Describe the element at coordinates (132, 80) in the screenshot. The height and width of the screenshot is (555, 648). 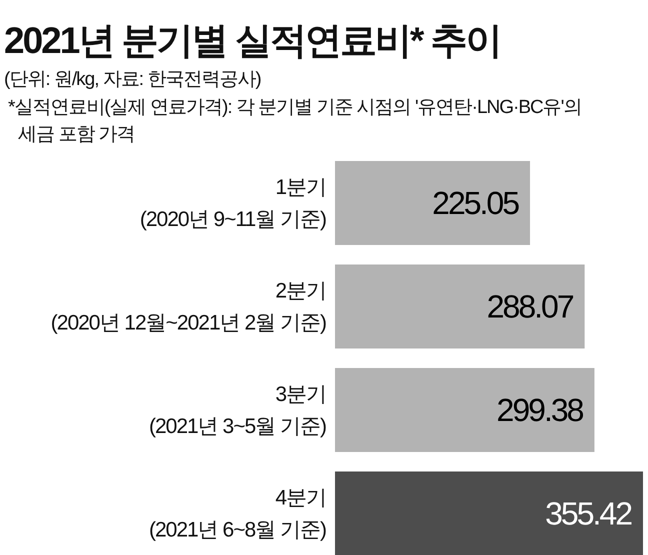
I see `text: (단위: 원/kg, 자료: 한국전력공사)` at that location.